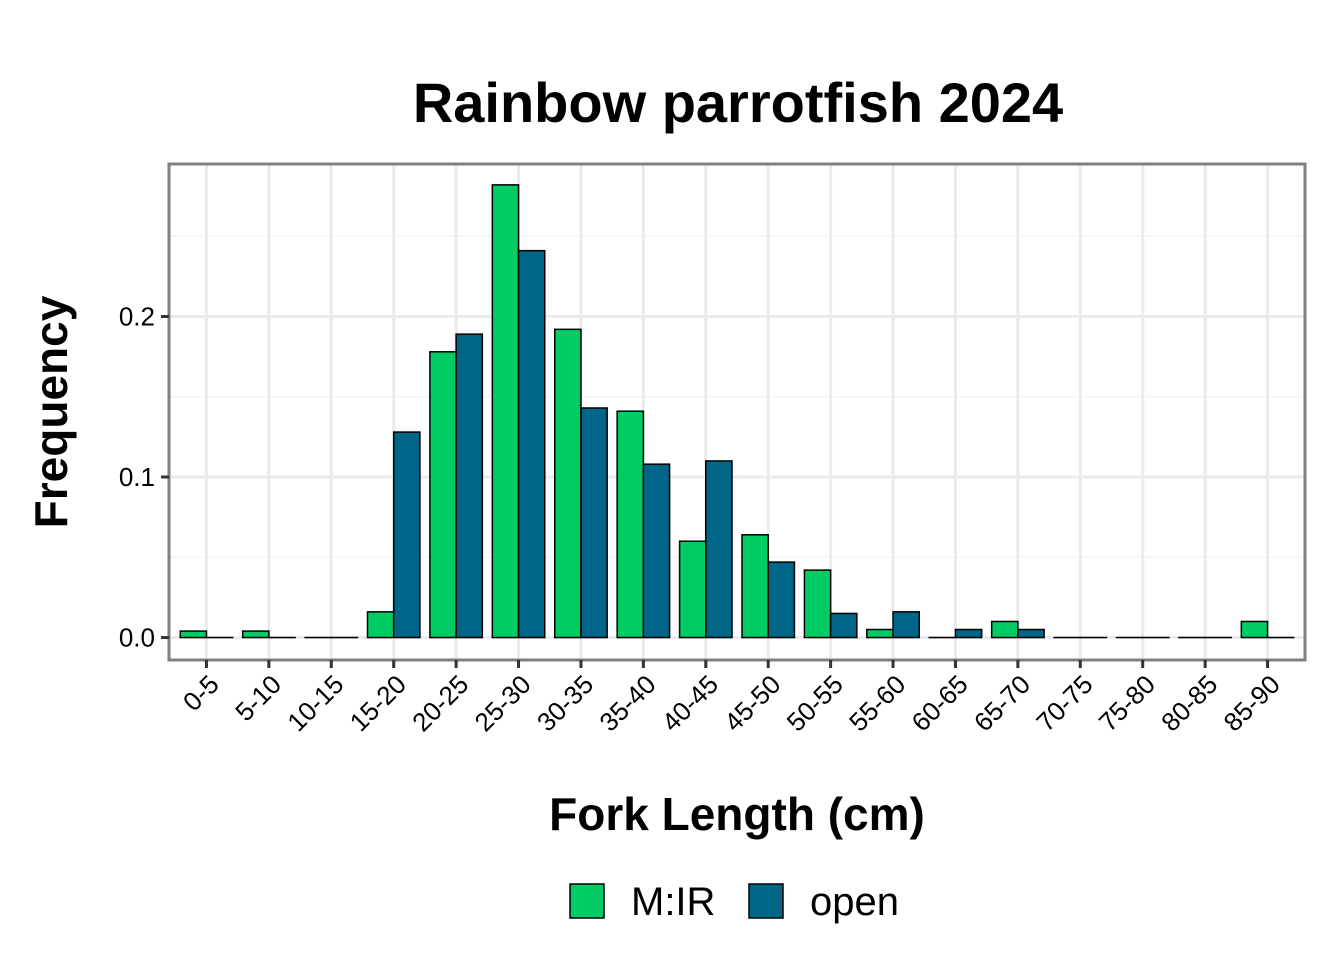 The width and height of the screenshot is (1344, 960). I want to click on legend-label: open, so click(854, 902).